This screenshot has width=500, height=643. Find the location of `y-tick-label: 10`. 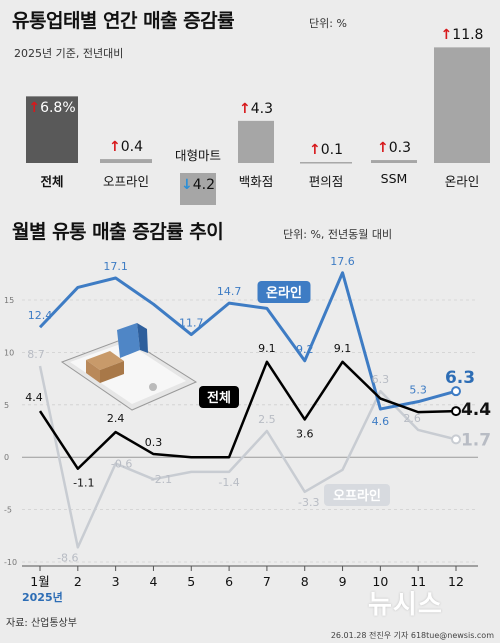

y-tick-label: 10 is located at coordinates (9, 352).